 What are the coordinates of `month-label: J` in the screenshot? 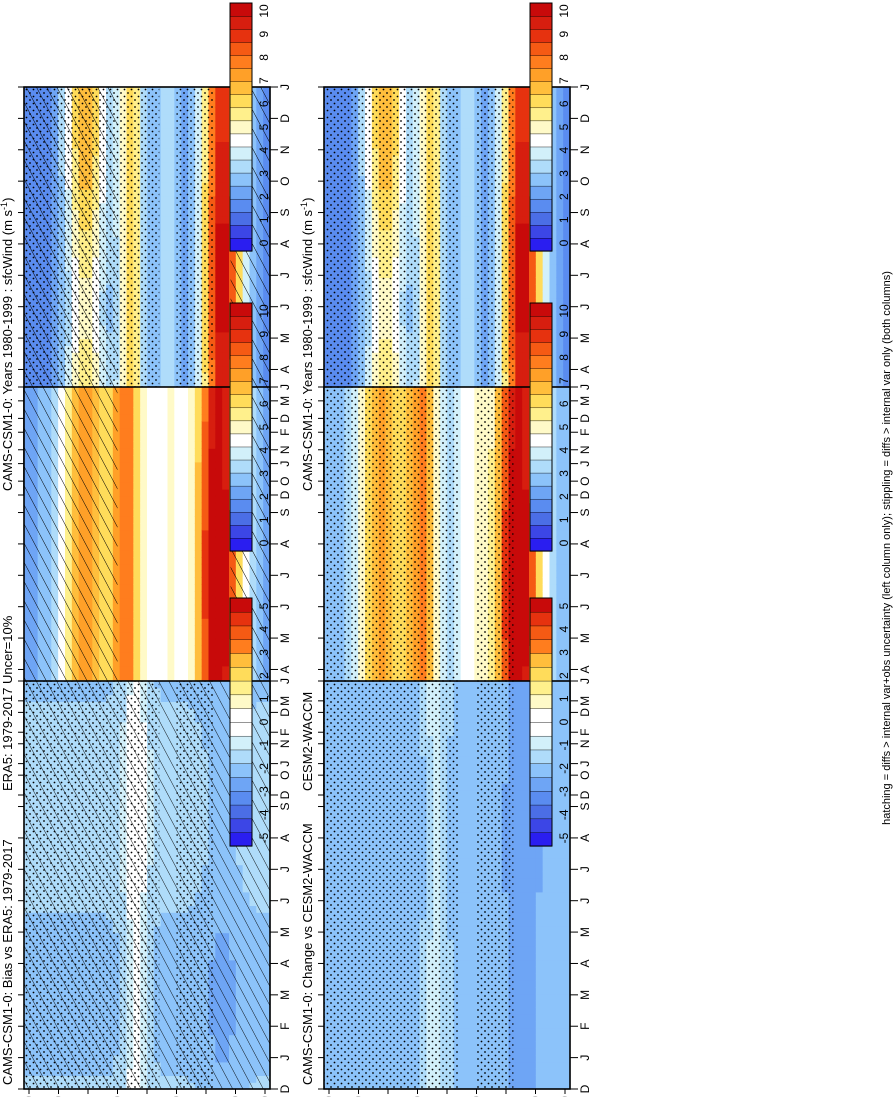 It's located at (285, 607).